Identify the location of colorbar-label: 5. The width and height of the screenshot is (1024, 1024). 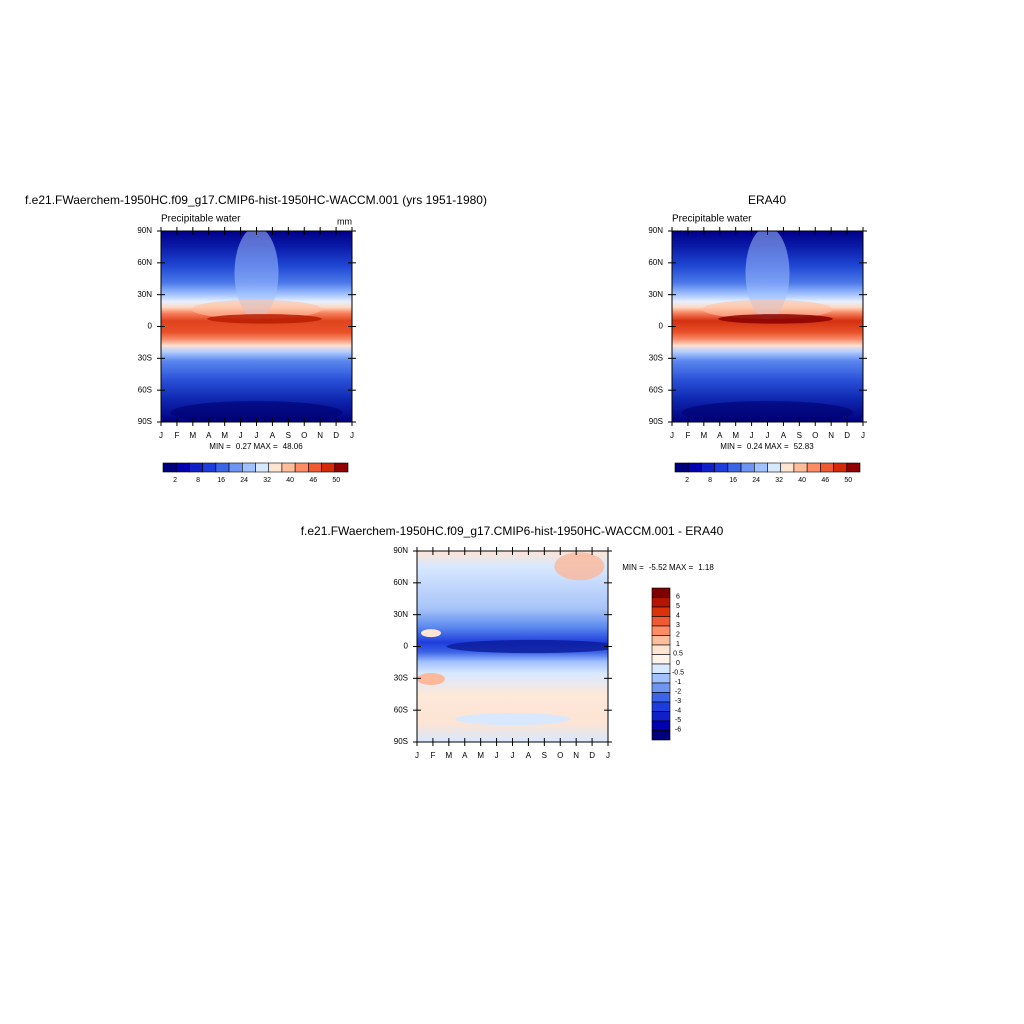
(678, 606).